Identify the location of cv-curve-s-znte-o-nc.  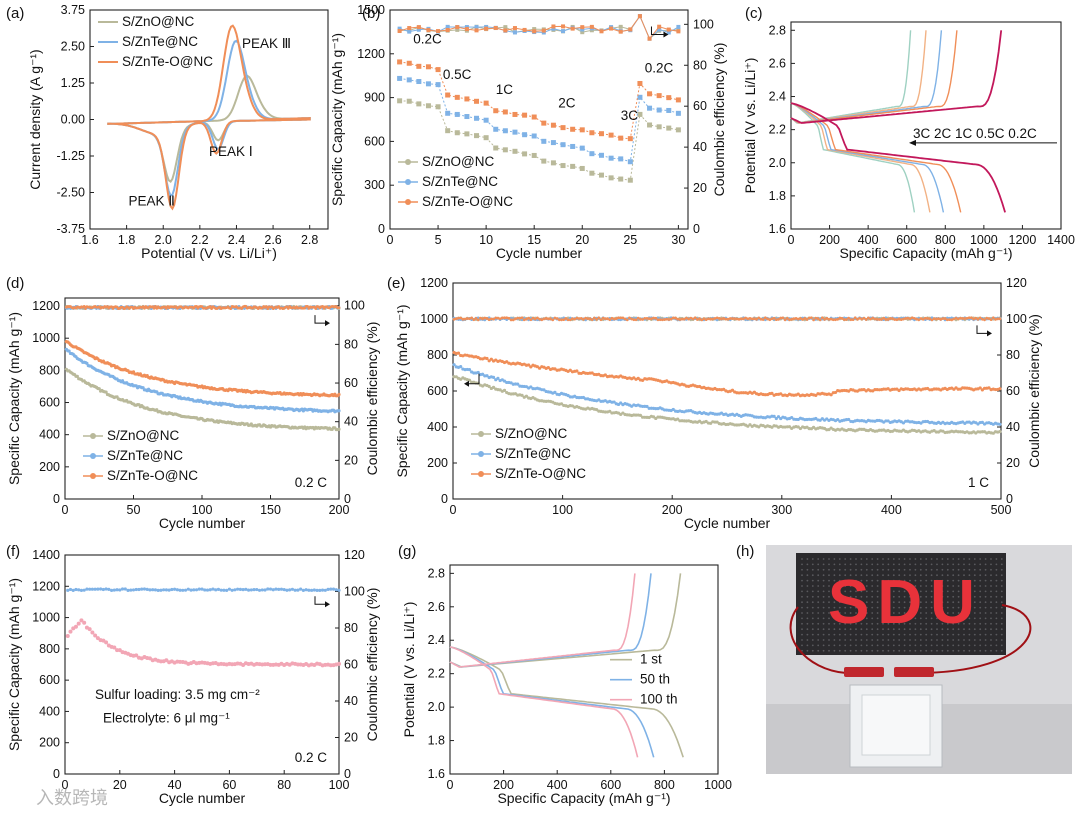
(209, 117).